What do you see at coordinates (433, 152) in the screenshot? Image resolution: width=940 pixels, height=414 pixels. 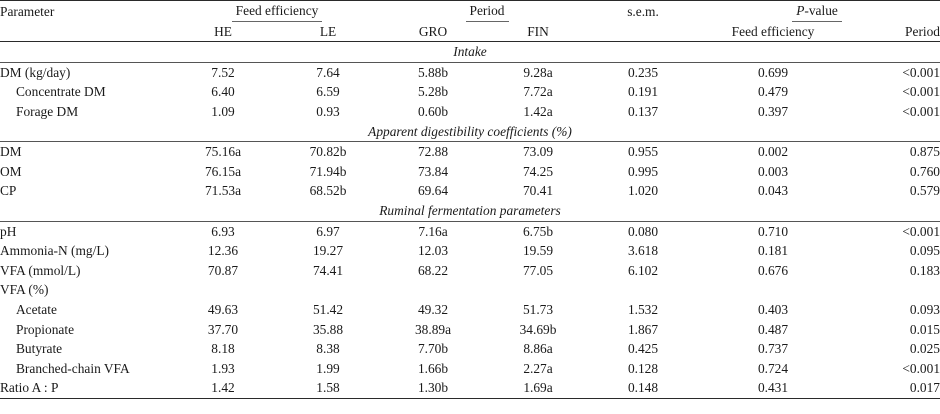 I see `value-gro: 72.88` at bounding box center [433, 152].